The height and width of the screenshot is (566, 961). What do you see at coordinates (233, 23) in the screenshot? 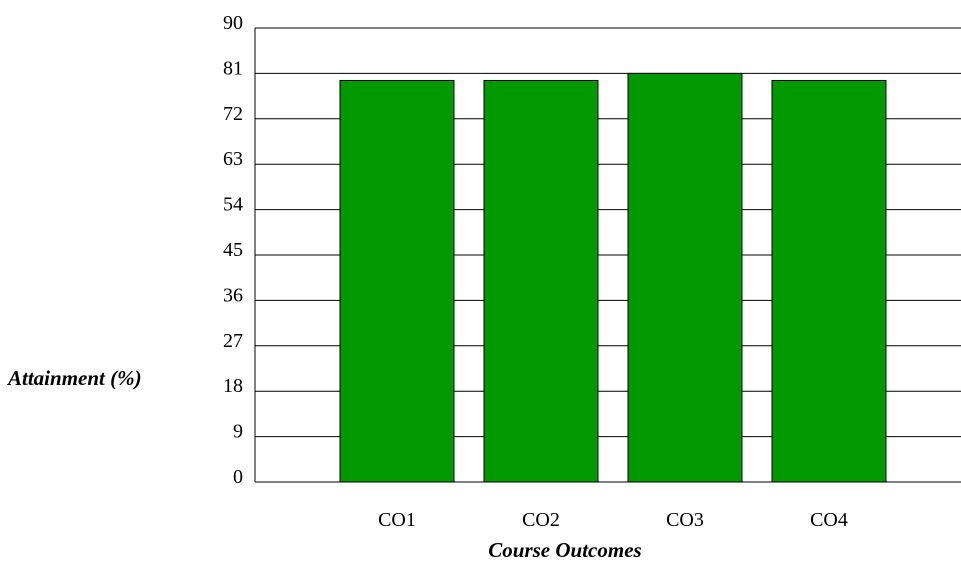
I see `y-tick-label: 90` at bounding box center [233, 23].